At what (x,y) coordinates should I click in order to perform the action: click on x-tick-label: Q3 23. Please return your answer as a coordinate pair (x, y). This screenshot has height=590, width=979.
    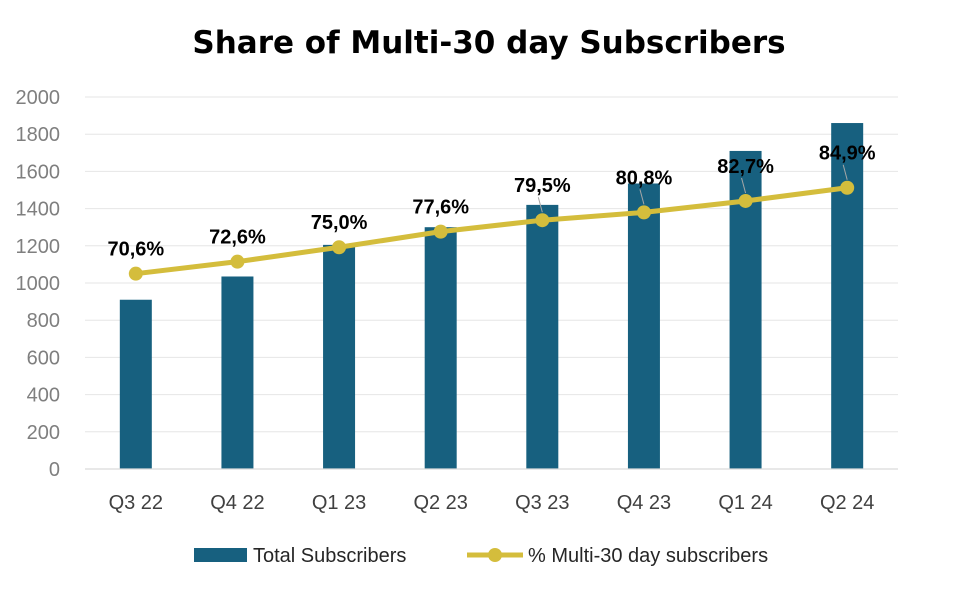
    Looking at the image, I should click on (542, 503).